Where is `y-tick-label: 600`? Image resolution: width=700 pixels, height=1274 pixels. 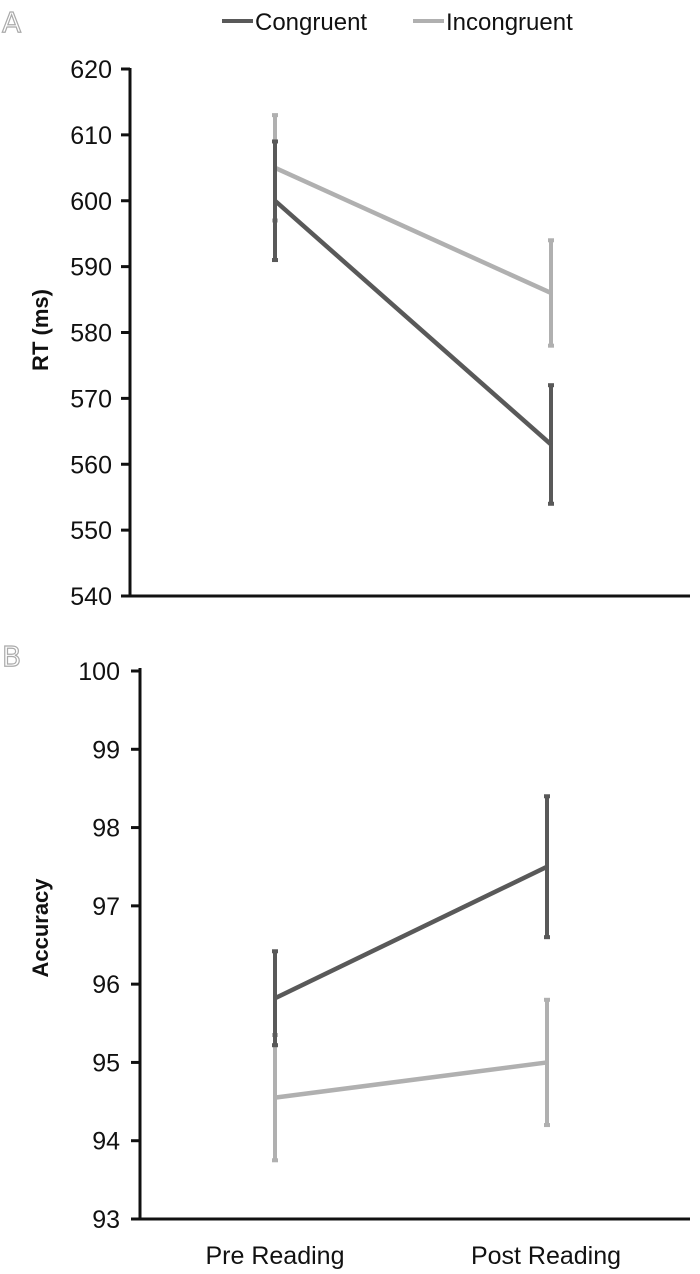 y-tick-label: 600 is located at coordinates (91, 202).